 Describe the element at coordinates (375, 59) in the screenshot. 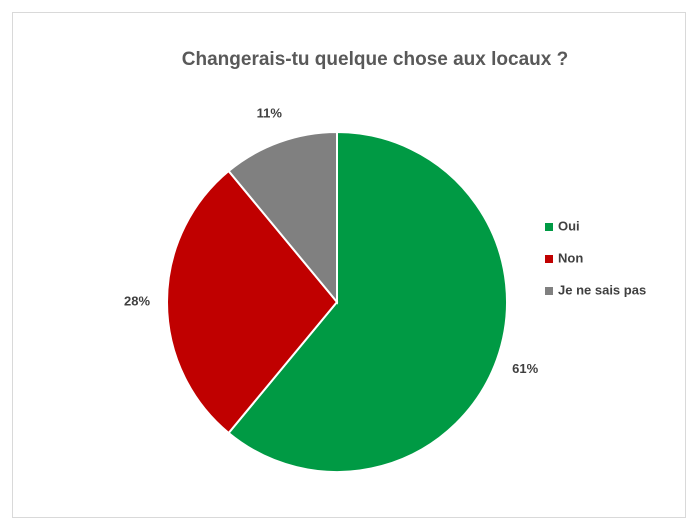

I see `chart-title: Changerais-tu quelque chose aux locaux ?` at that location.